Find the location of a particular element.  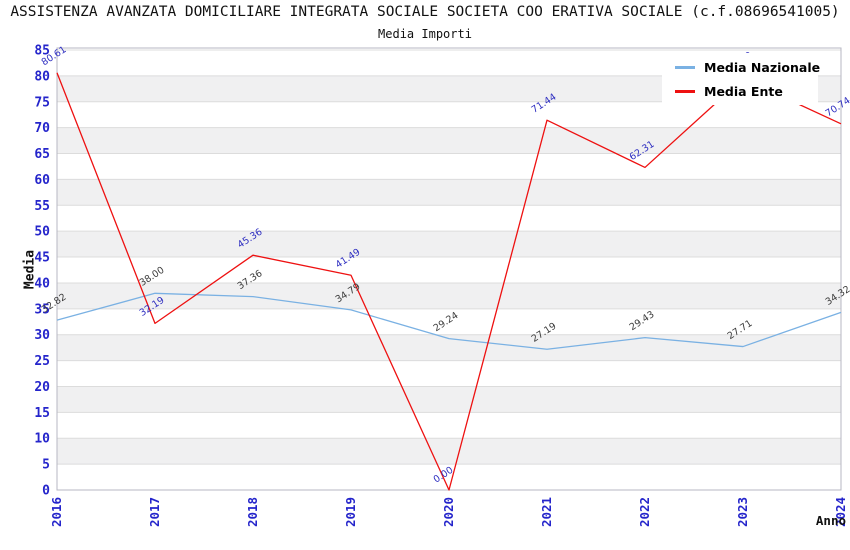

y-tick-label: 0 is located at coordinates (46, 491).